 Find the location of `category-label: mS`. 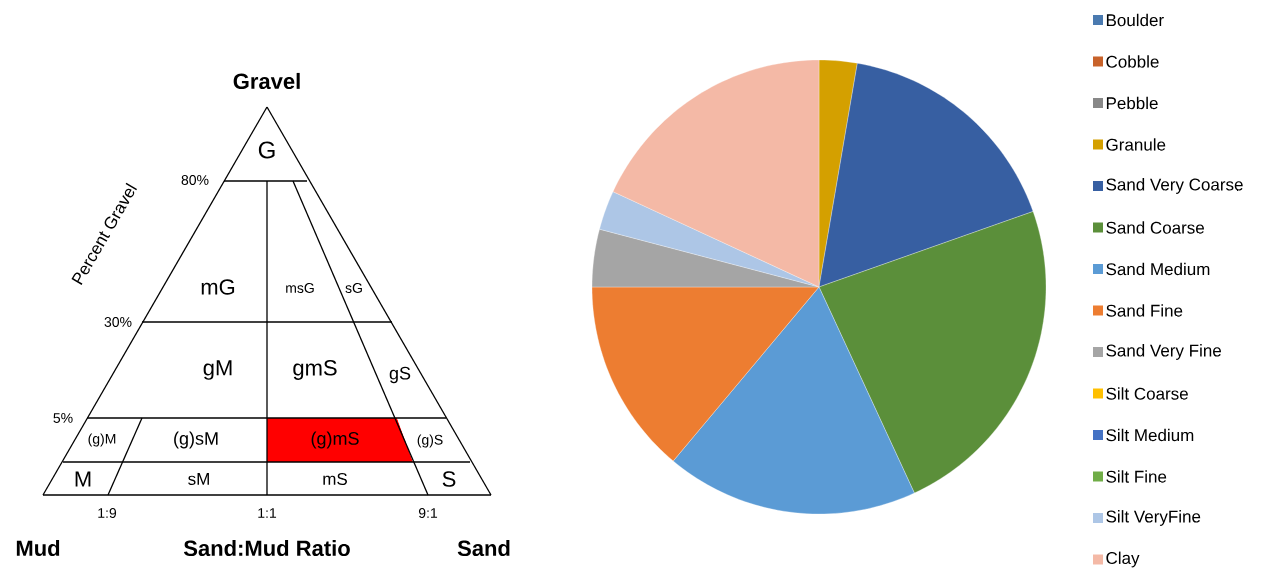

category-label: mS is located at coordinates (335, 479).